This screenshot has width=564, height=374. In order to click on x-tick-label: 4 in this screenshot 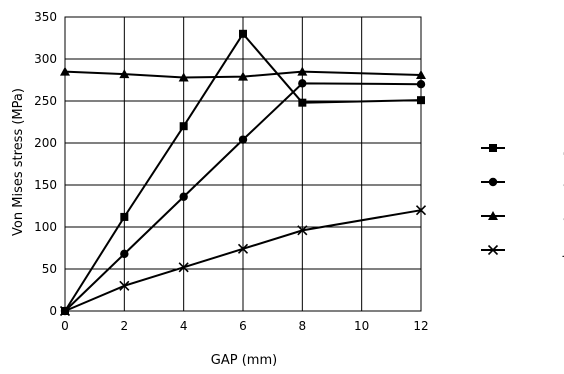, I will do `click(184, 326)`.